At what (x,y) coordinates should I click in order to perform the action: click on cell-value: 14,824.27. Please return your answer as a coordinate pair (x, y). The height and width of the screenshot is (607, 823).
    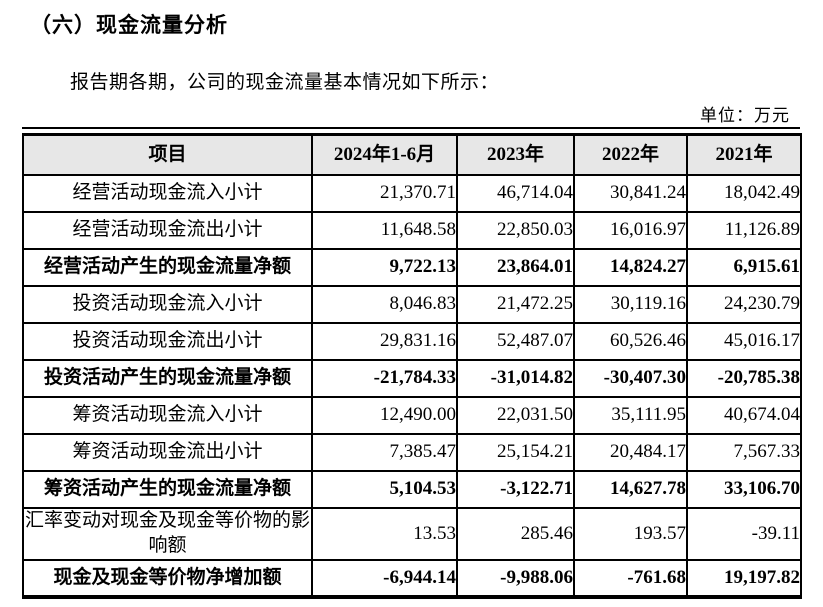
    Looking at the image, I should click on (630, 267).